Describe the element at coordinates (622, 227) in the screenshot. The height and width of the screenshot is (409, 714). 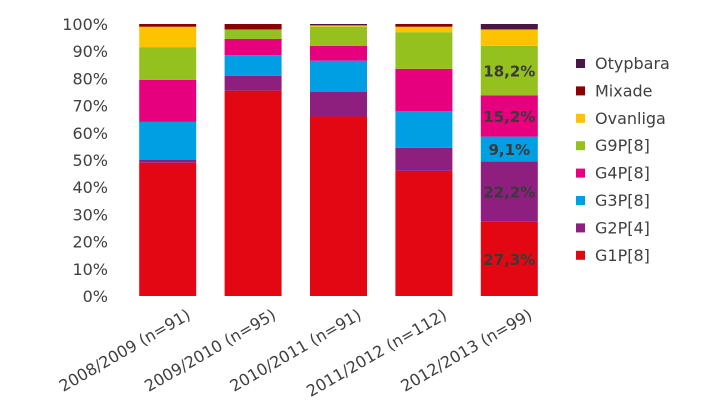
I see `legend-label: G2P[4]` at that location.